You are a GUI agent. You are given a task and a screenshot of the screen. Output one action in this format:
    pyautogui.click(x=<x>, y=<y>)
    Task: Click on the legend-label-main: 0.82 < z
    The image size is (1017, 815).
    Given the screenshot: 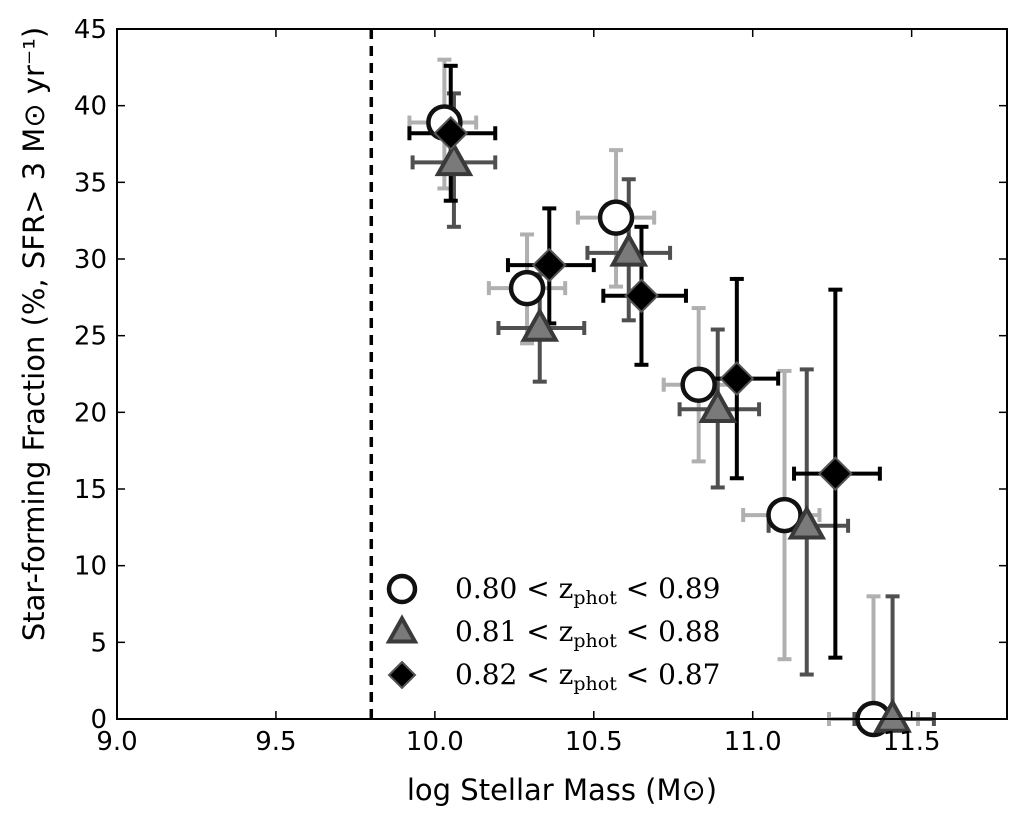 What is the action you would take?
    pyautogui.click(x=514, y=674)
    